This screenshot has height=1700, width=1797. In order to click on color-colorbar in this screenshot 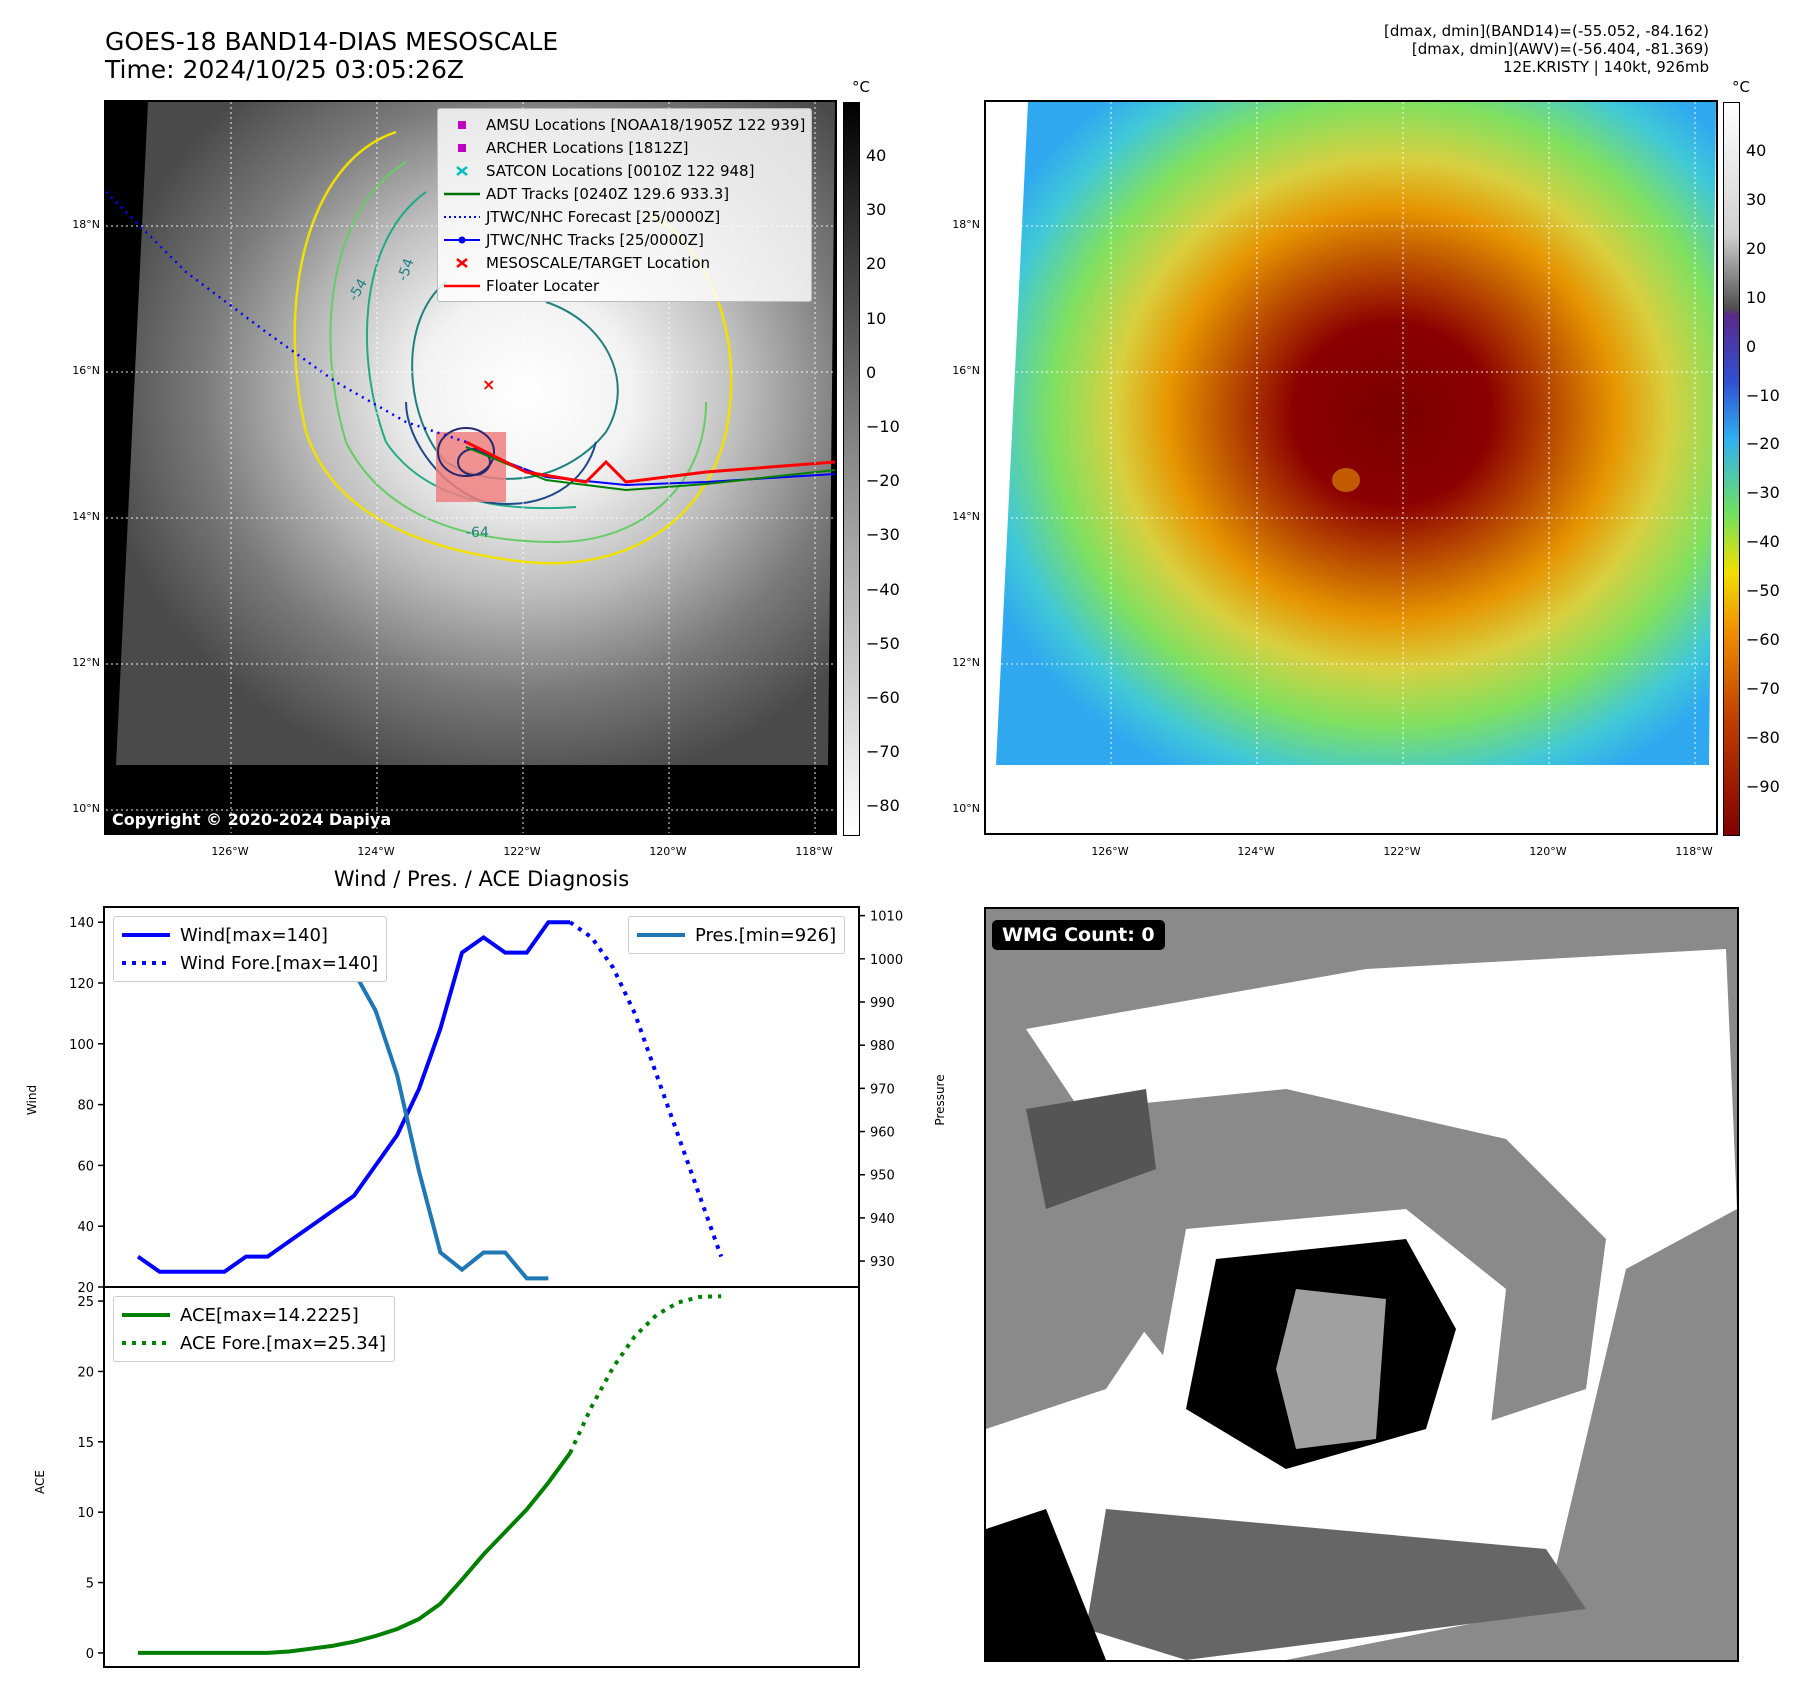, I will do `click(1731, 469)`.